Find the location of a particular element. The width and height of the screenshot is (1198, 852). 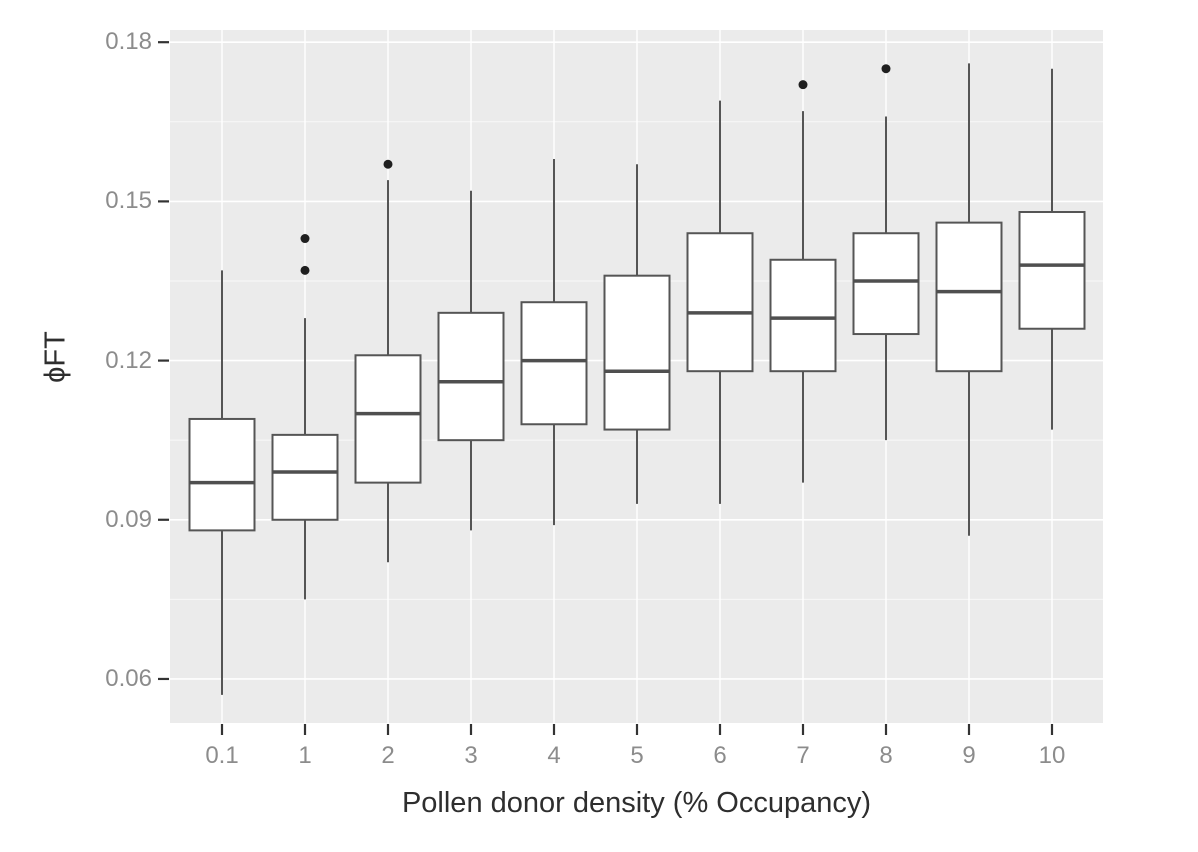

x-tick-label: 9 is located at coordinates (969, 755).